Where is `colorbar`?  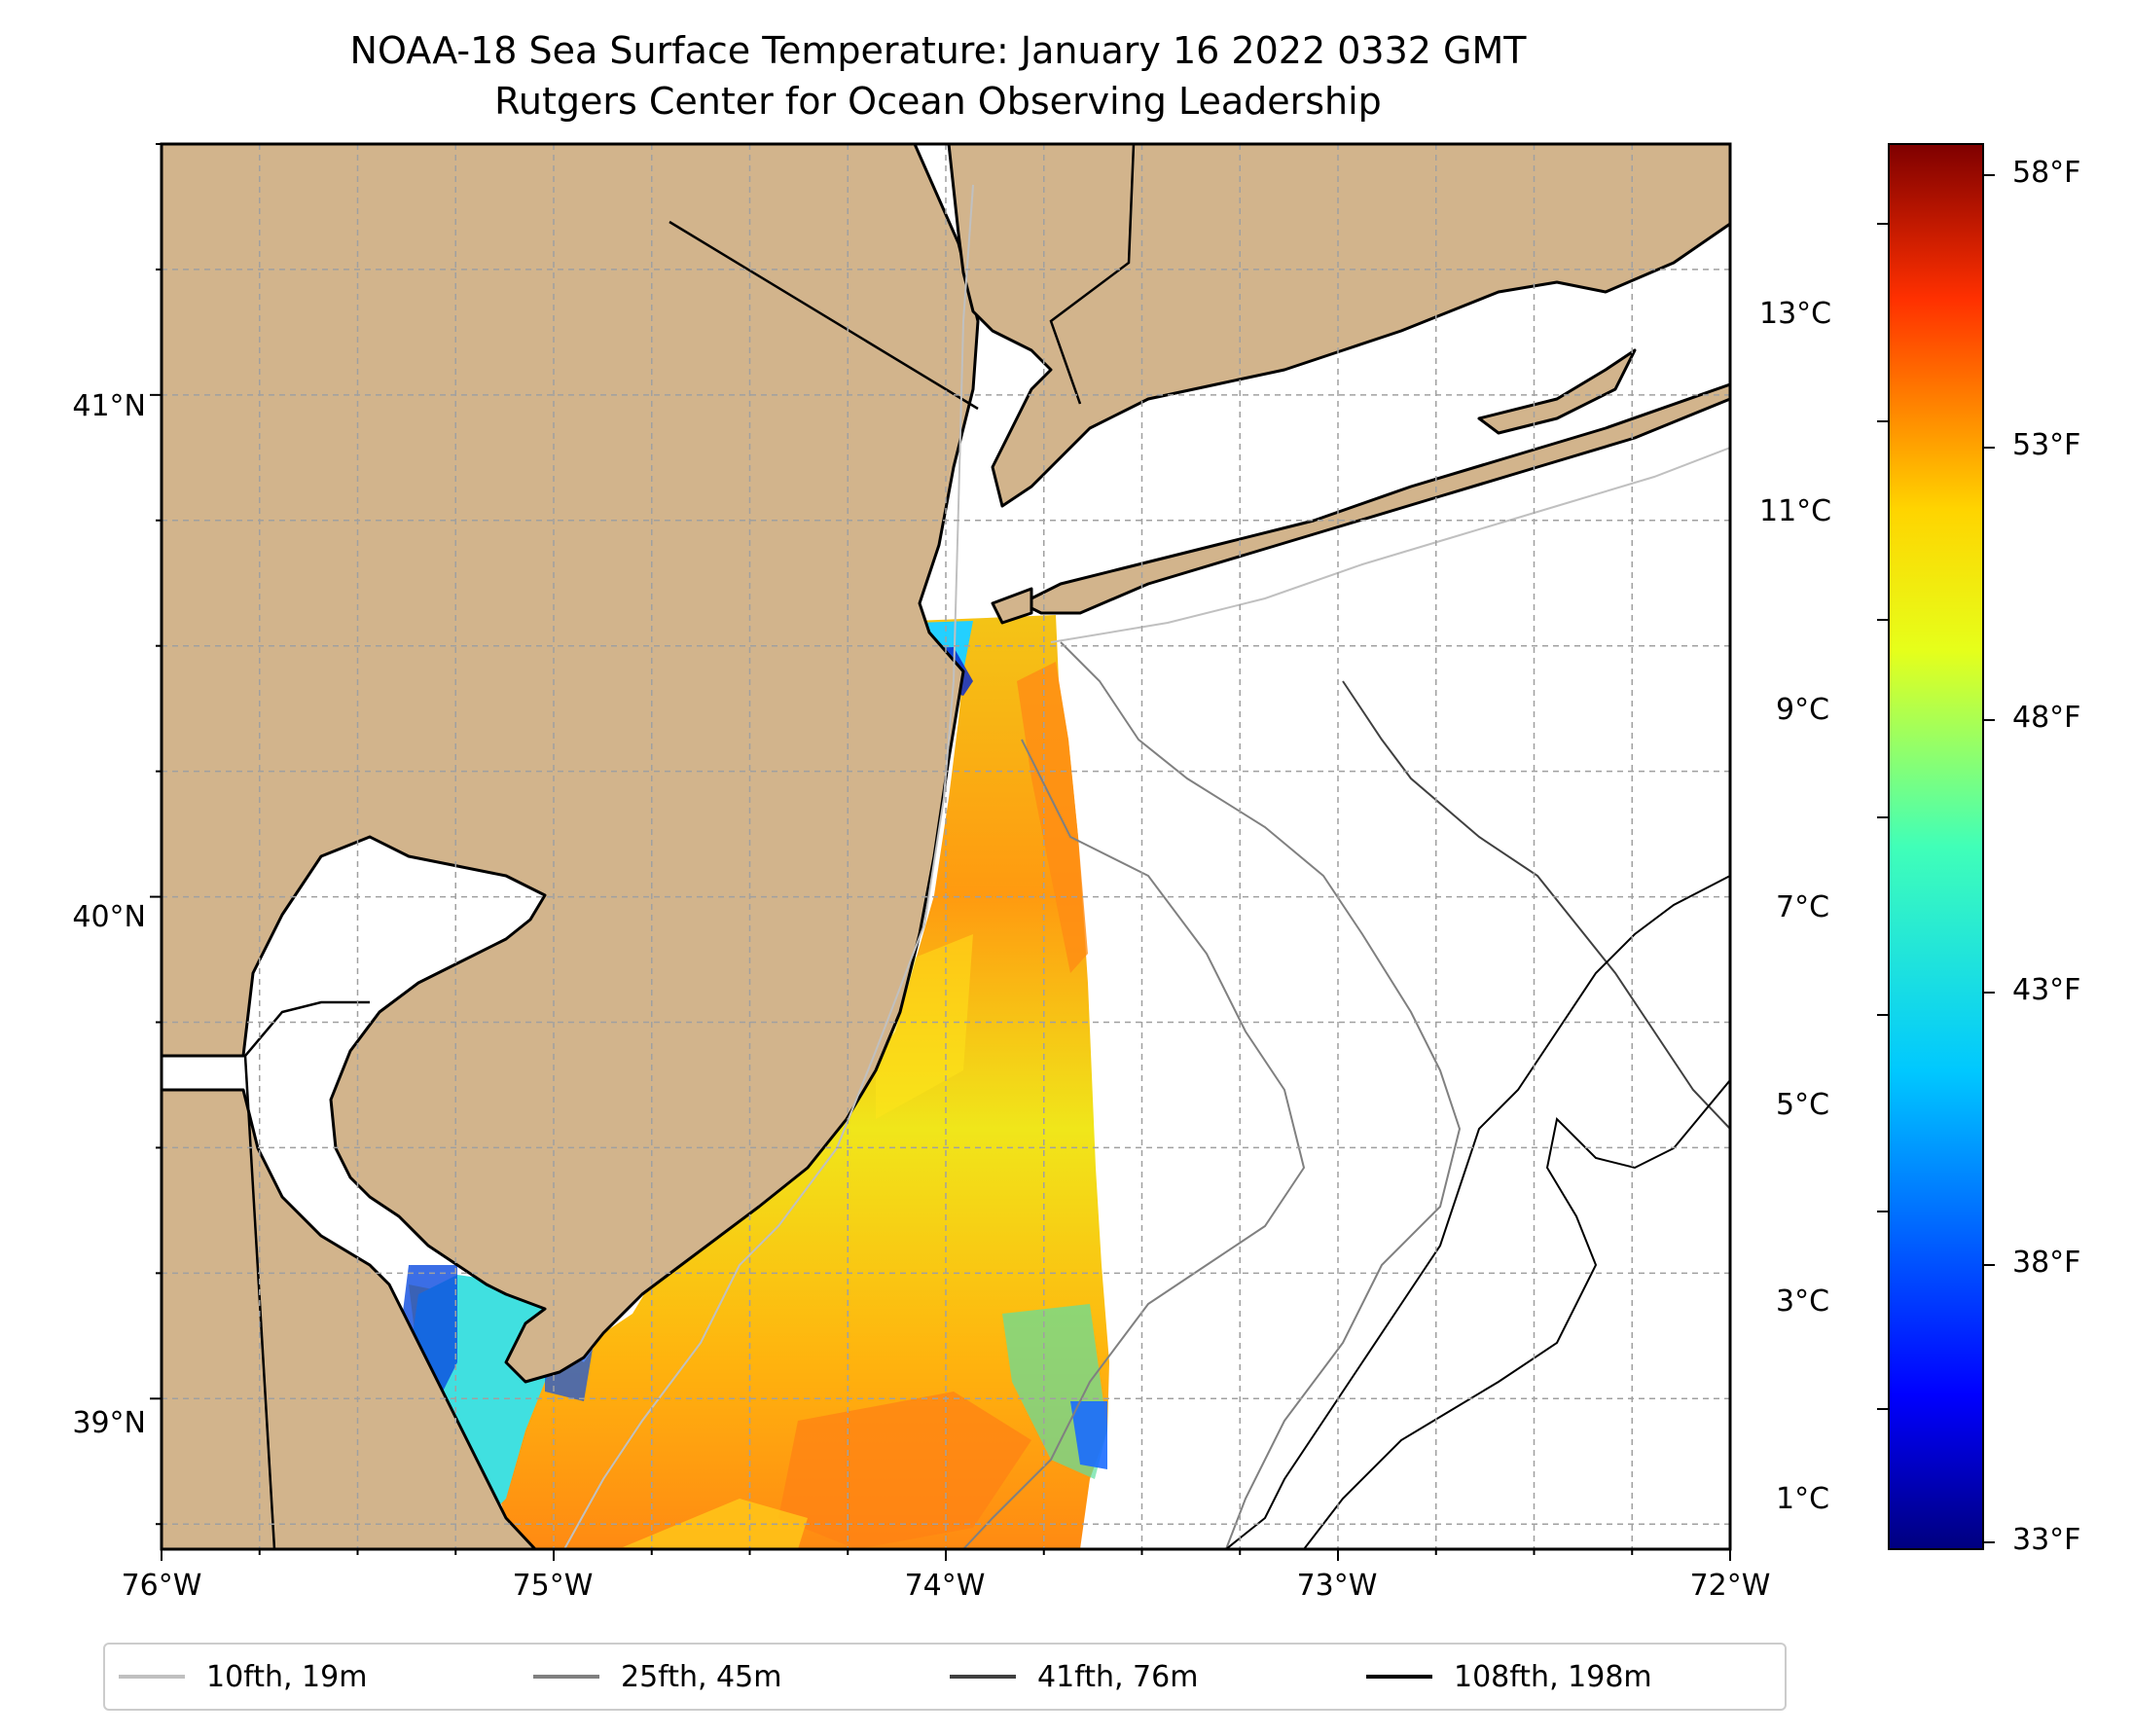 colorbar is located at coordinates (1936, 847).